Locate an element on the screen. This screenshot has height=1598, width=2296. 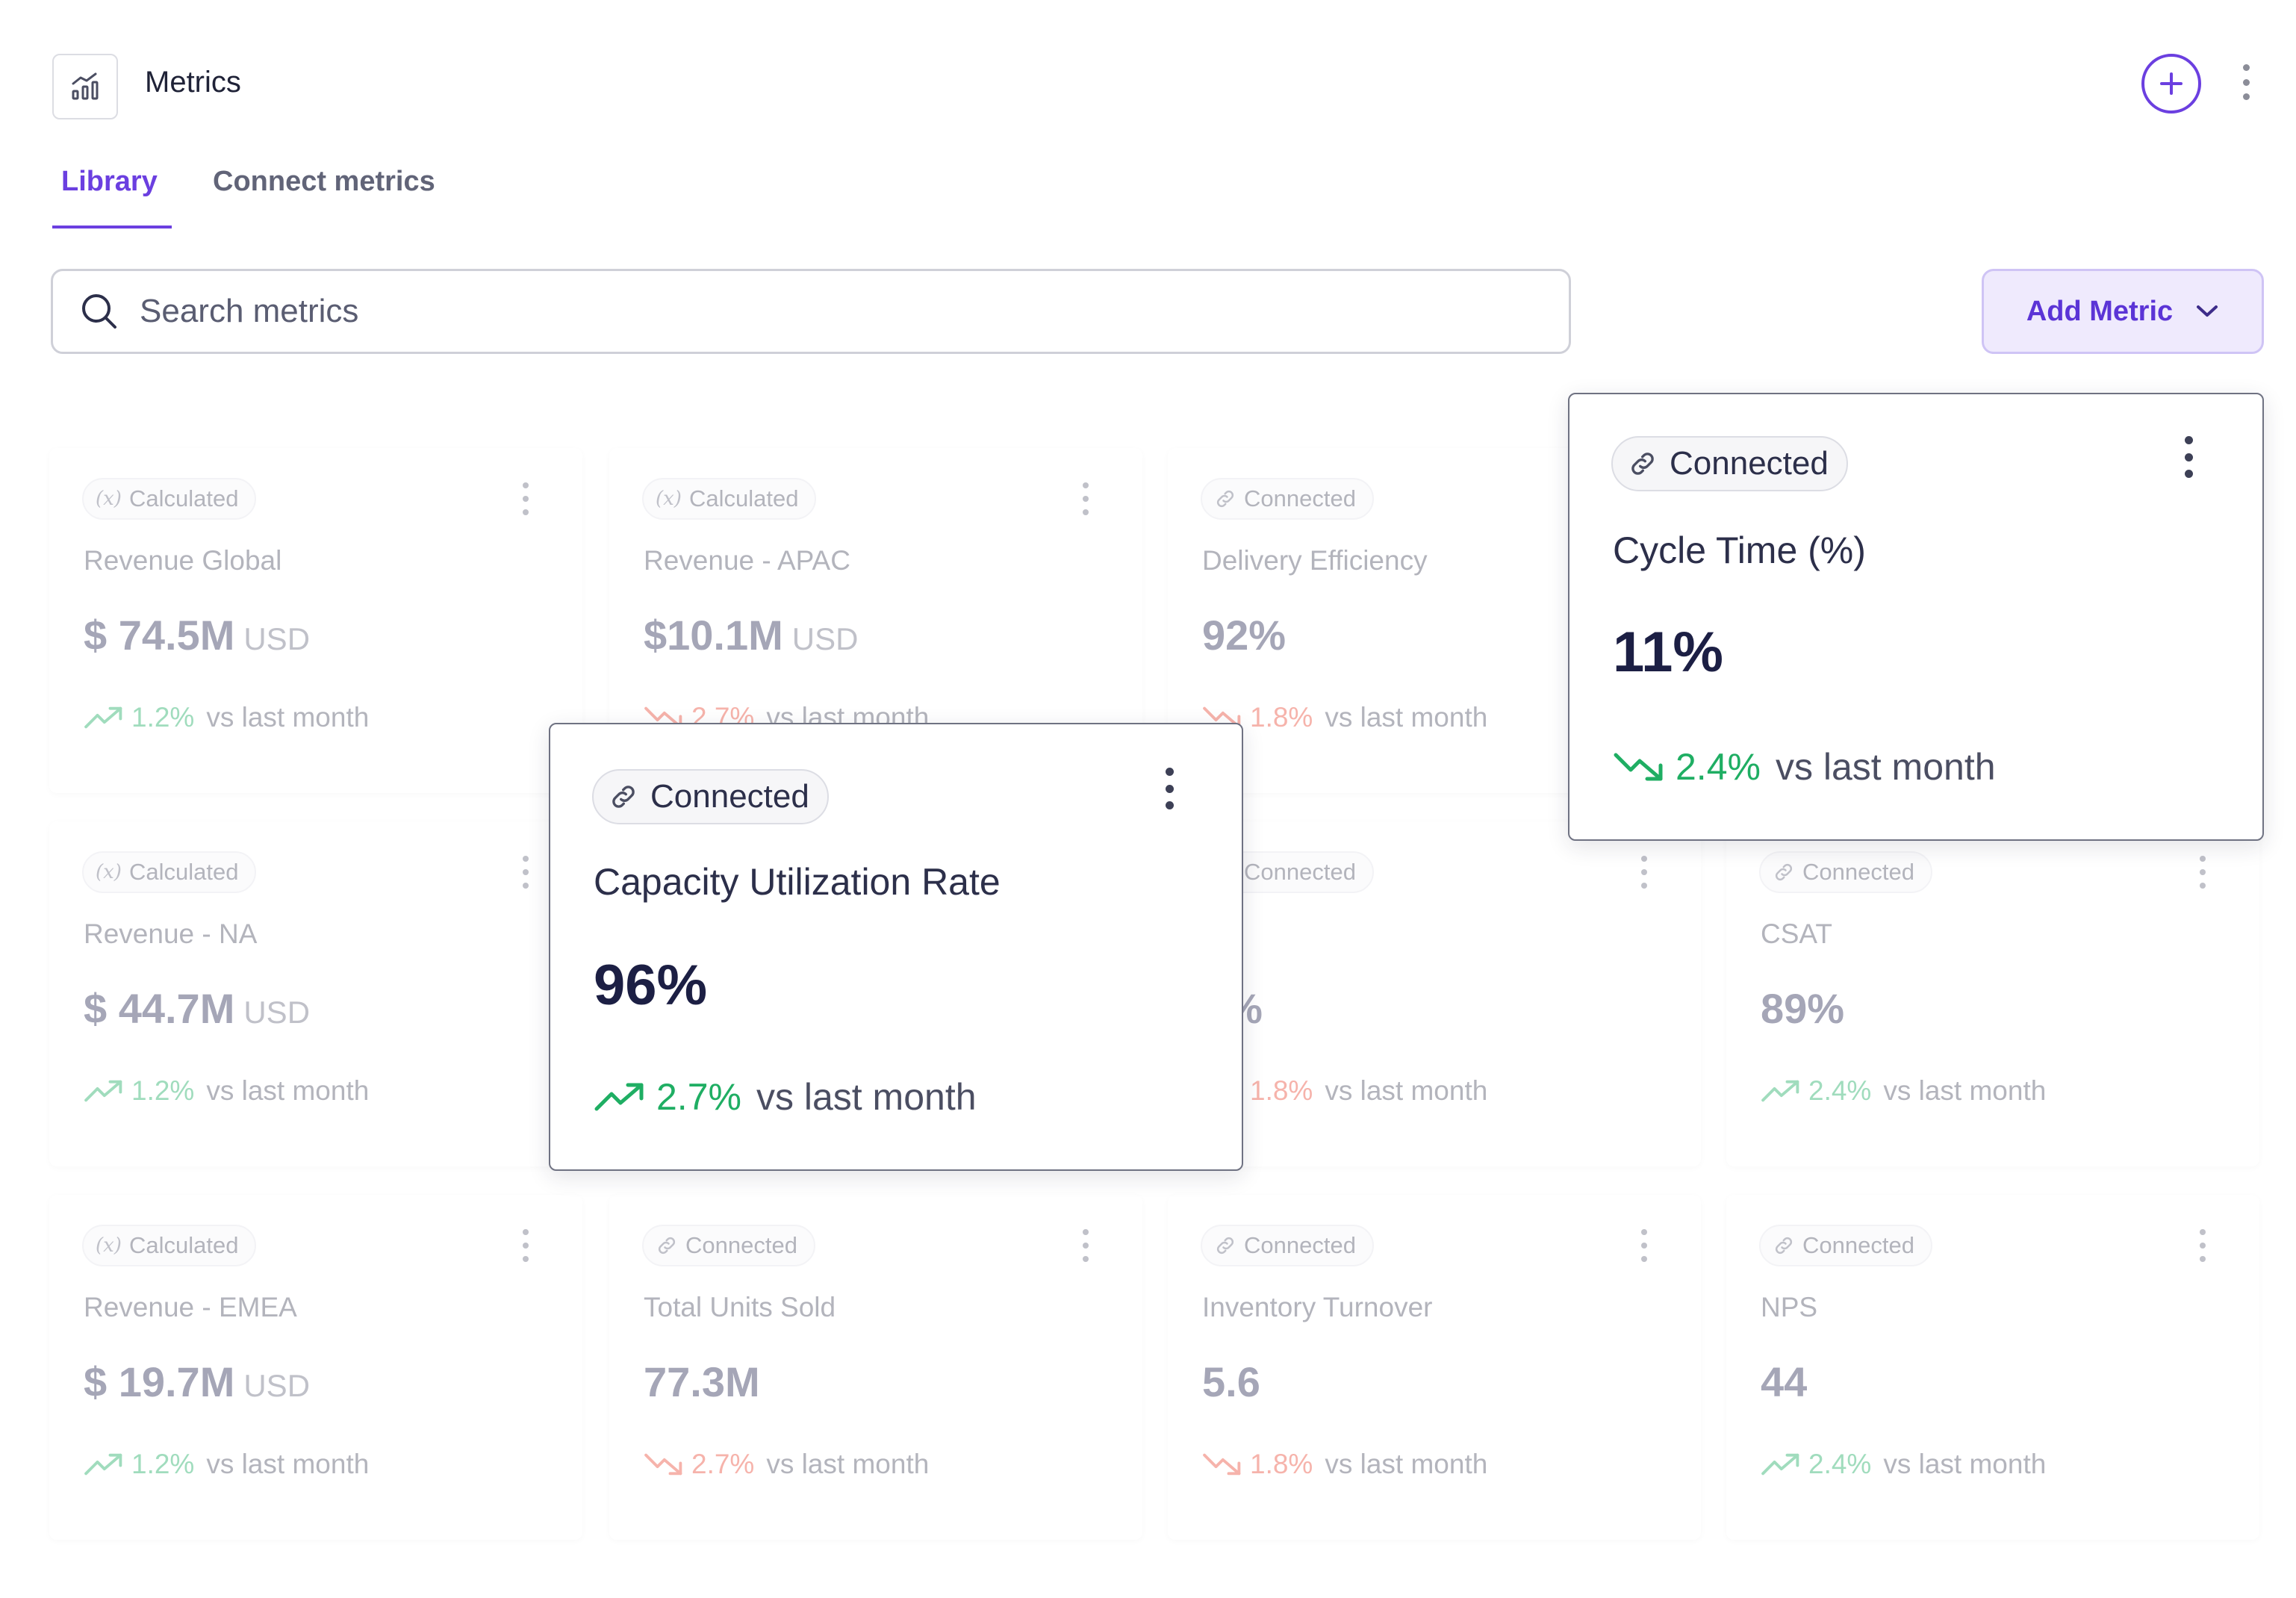
metric-value-number: 77.3M is located at coordinates (702, 1381).